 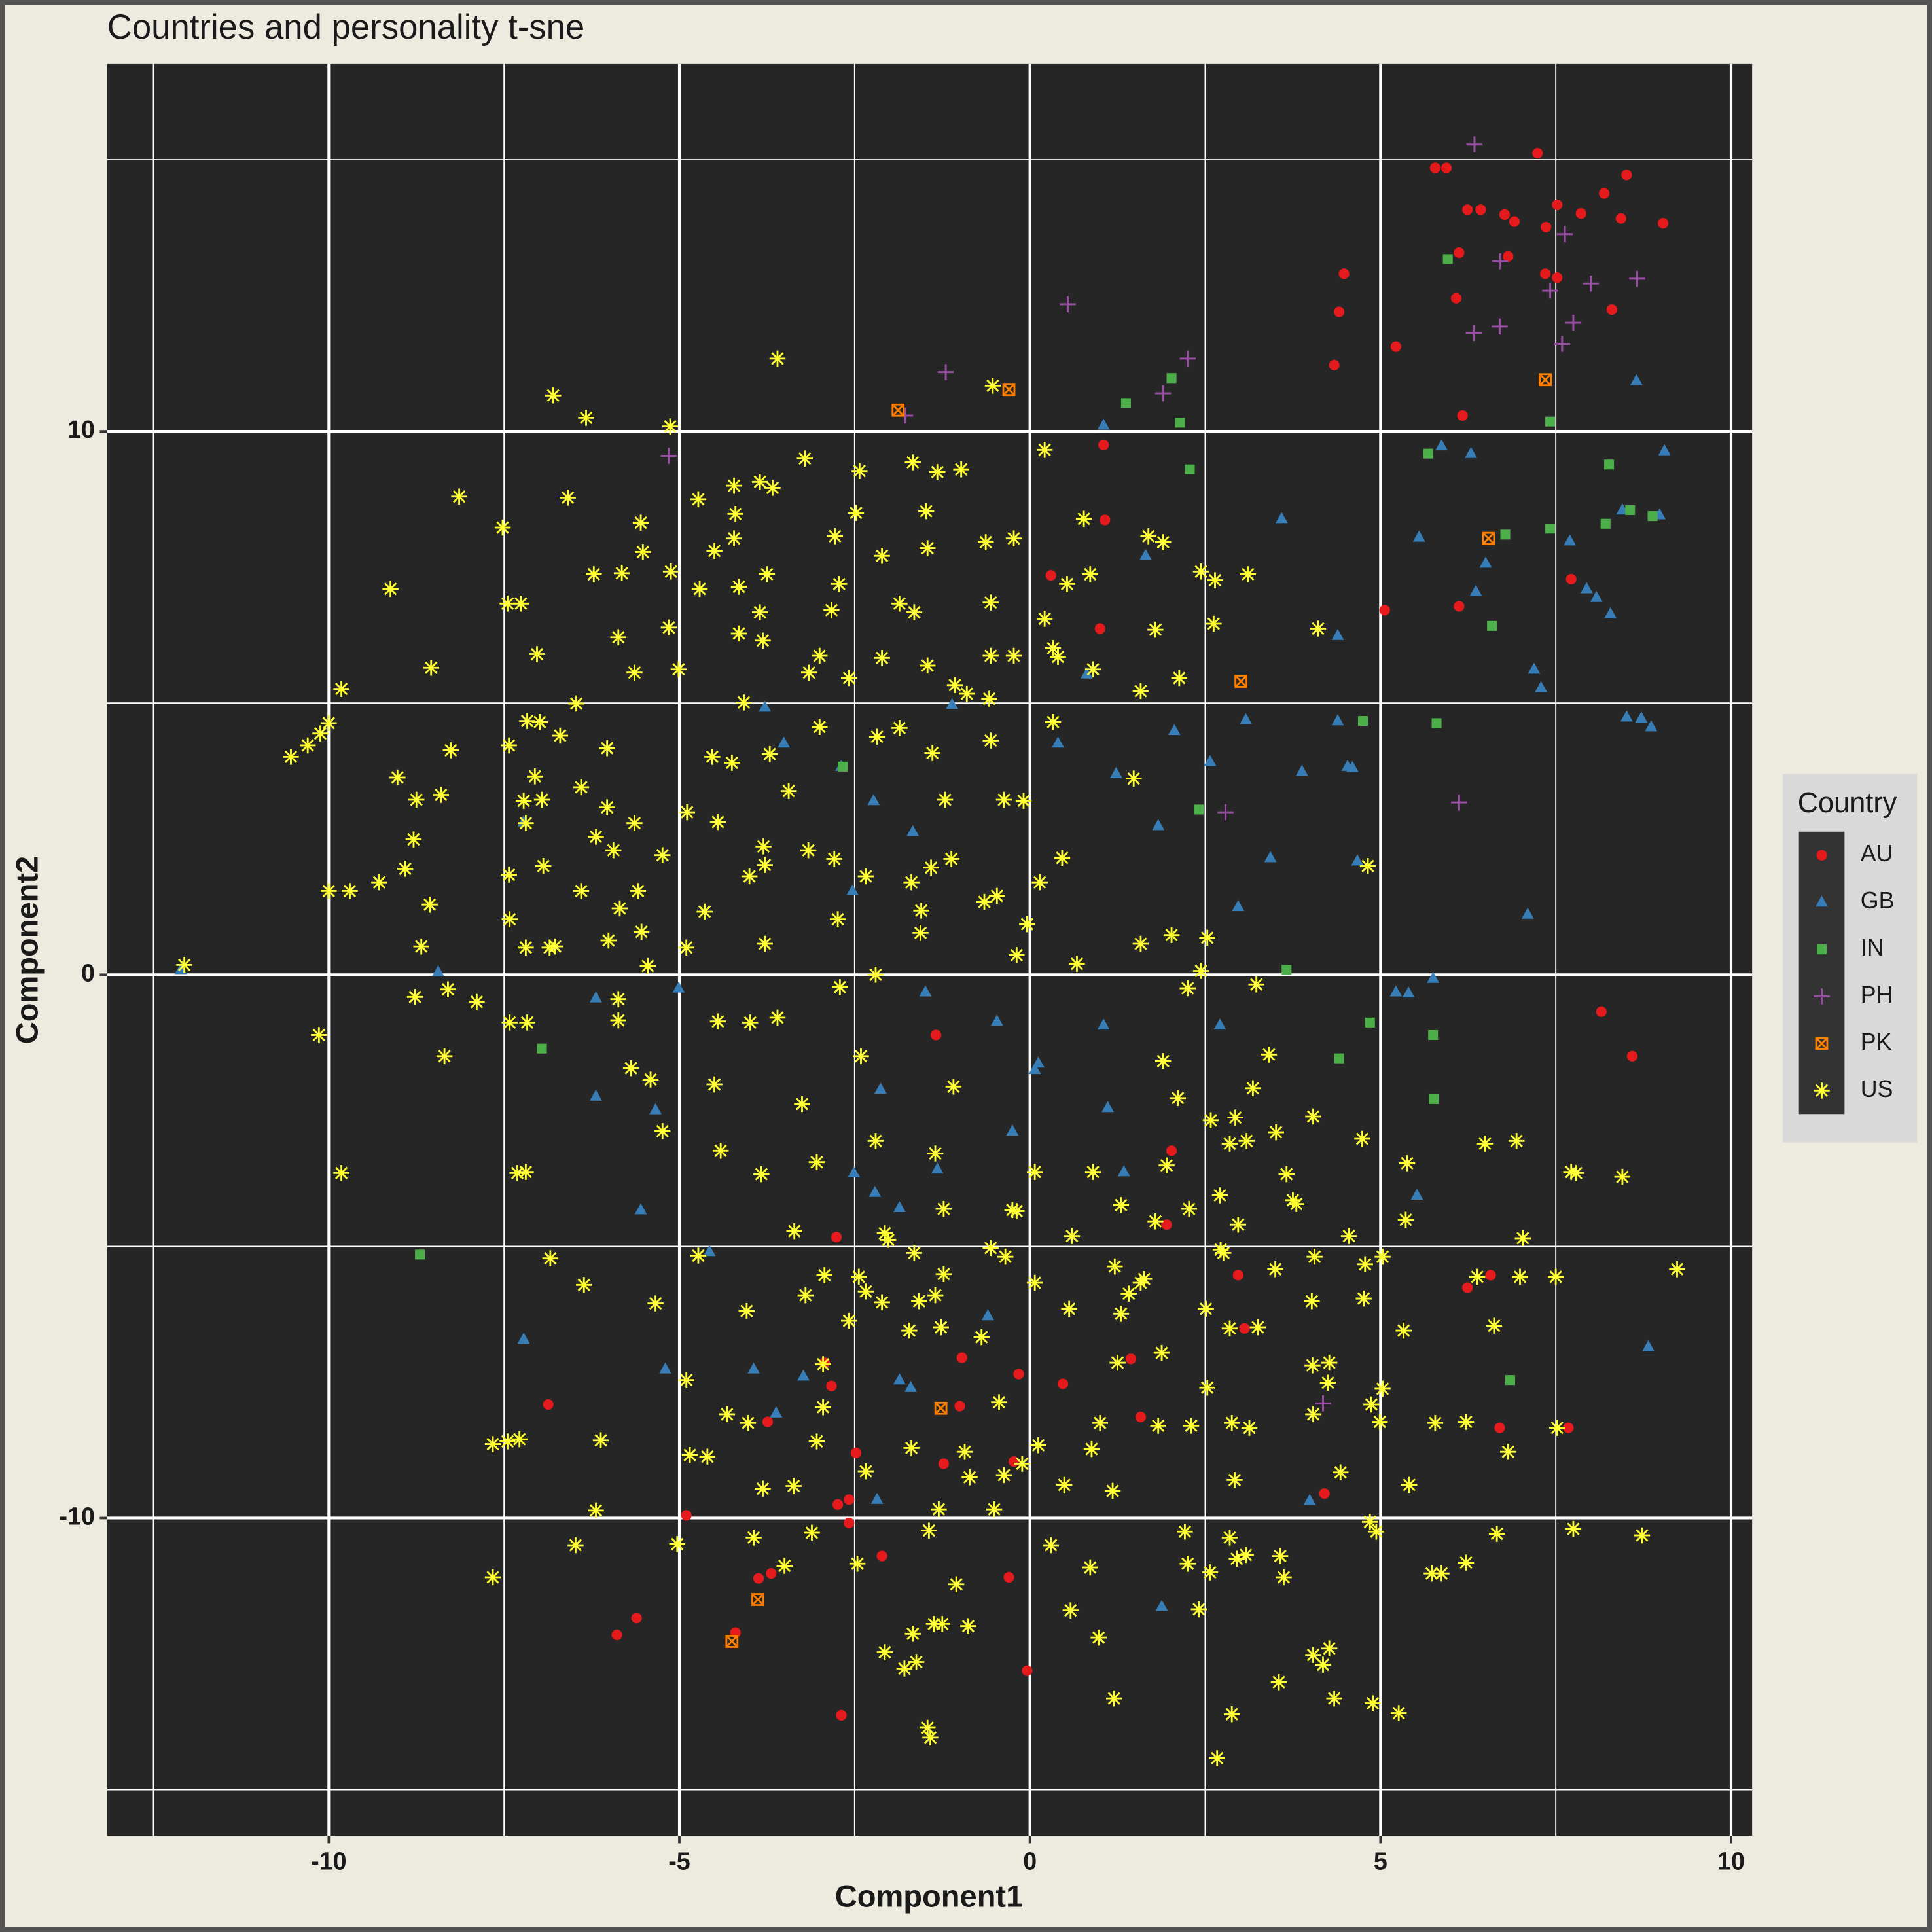 I want to click on x-axis-label: Component1, so click(x=929, y=1896).